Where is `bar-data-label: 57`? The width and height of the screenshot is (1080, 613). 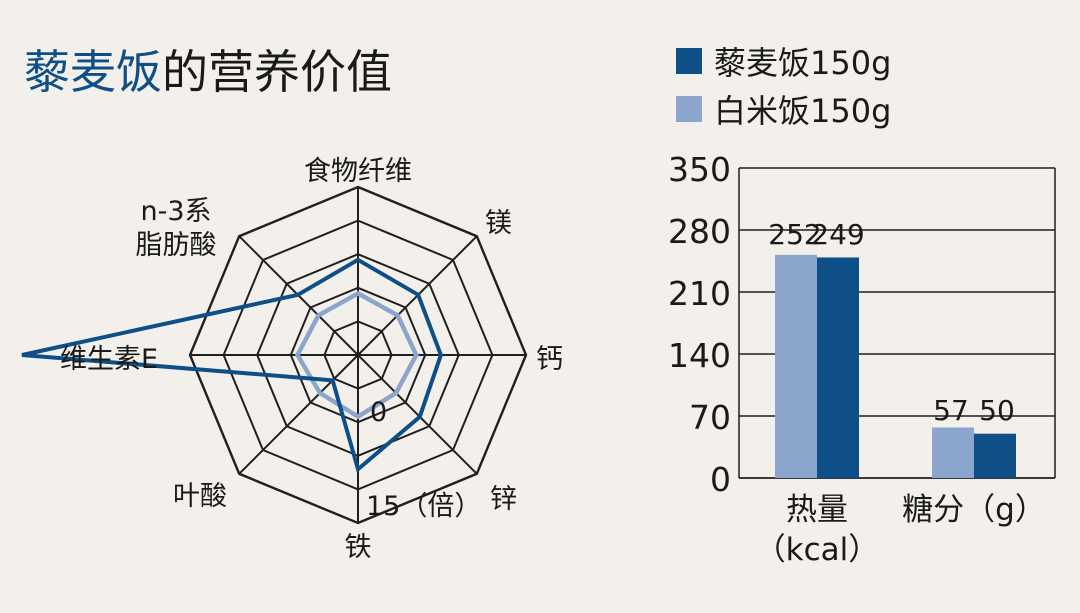 bar-data-label: 57 is located at coordinates (951, 410).